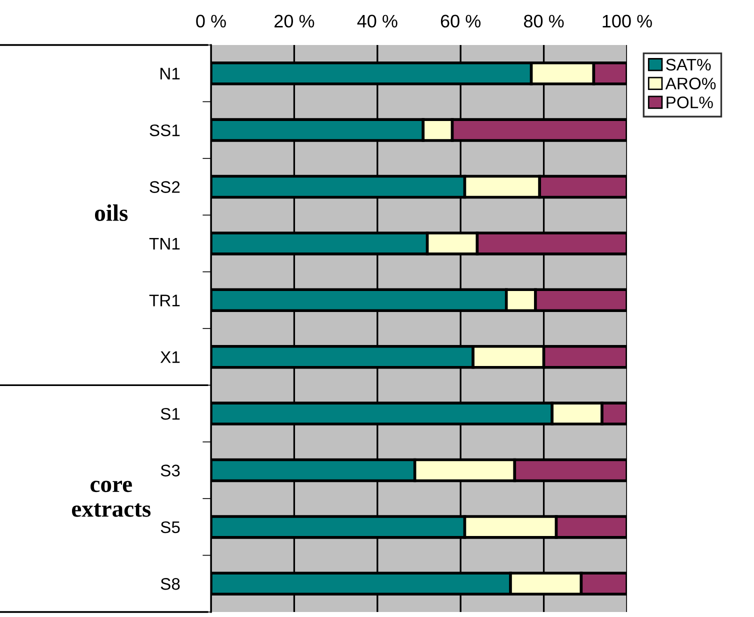 This screenshot has width=754, height=617. What do you see at coordinates (170, 527) in the screenshot?
I see `y-tick-label: S5` at bounding box center [170, 527].